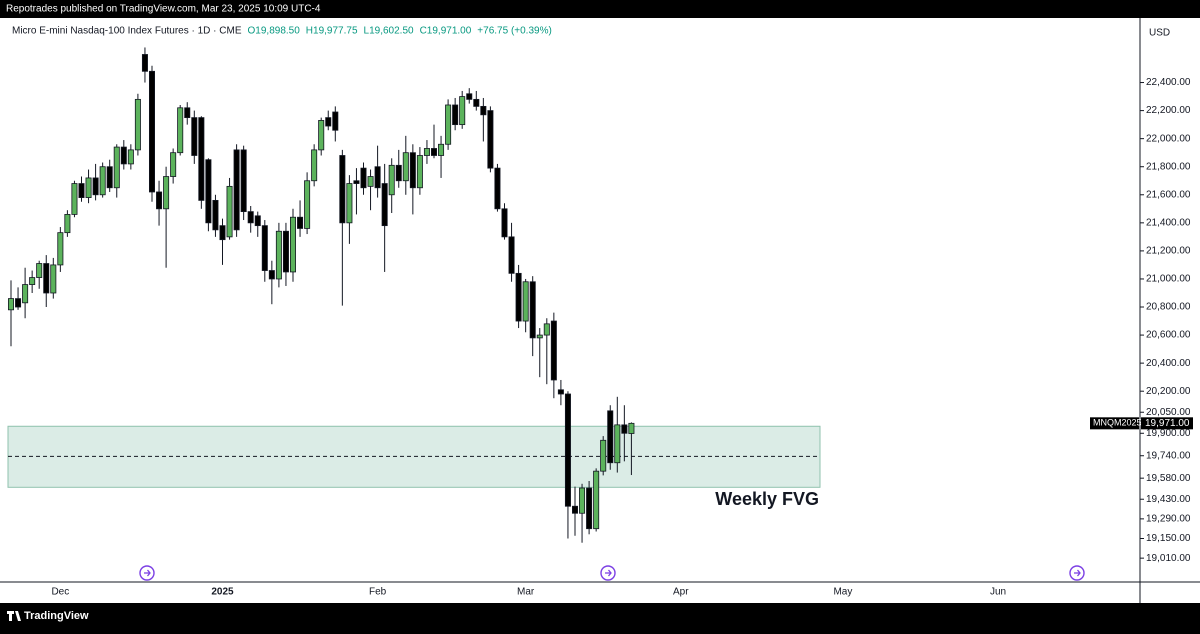 The image size is (1200, 634). I want to click on x-tick-label: 2025, so click(222, 592).